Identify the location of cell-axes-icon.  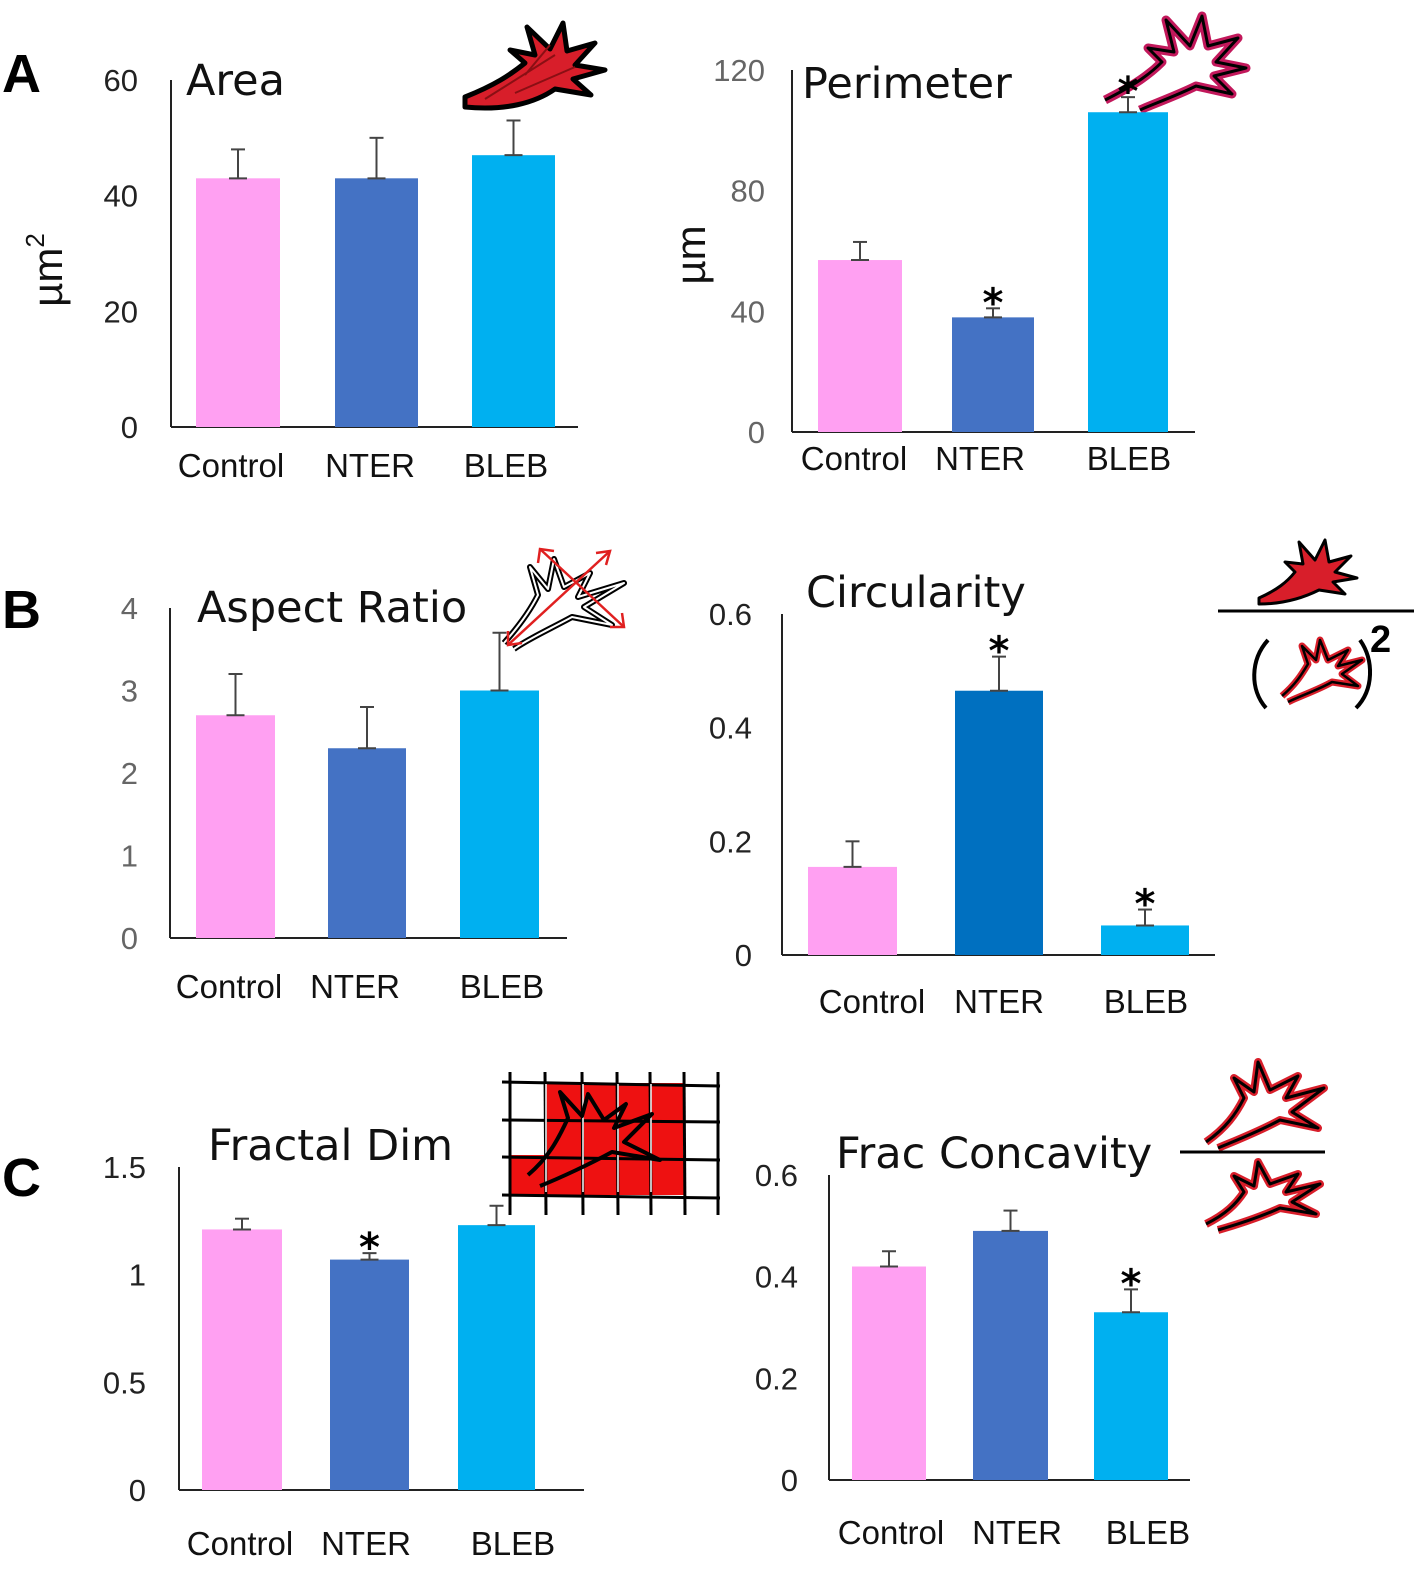
(564, 599).